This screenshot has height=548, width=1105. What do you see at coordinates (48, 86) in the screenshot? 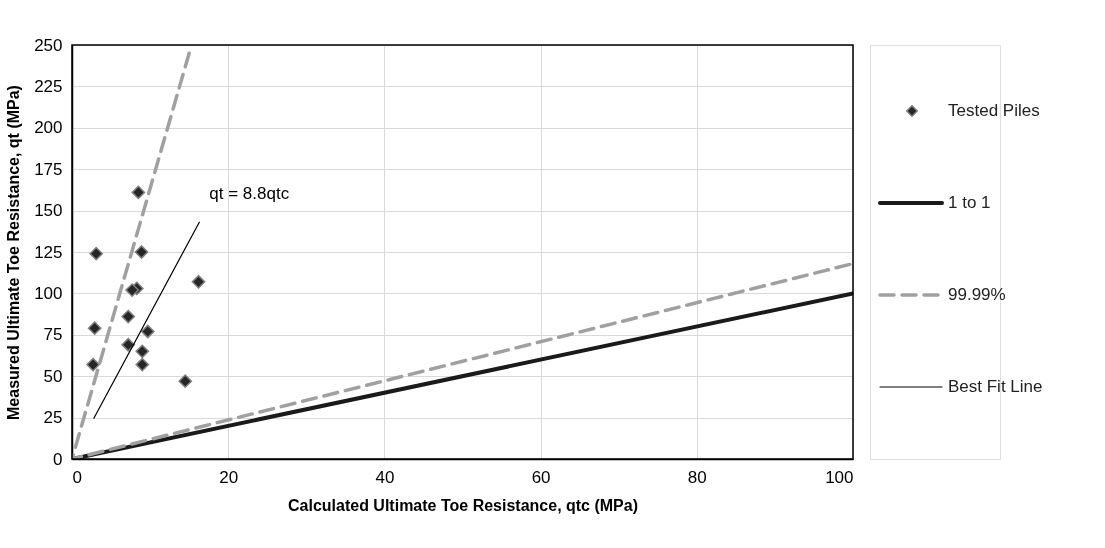
I see `y-tick-label: 225` at bounding box center [48, 86].